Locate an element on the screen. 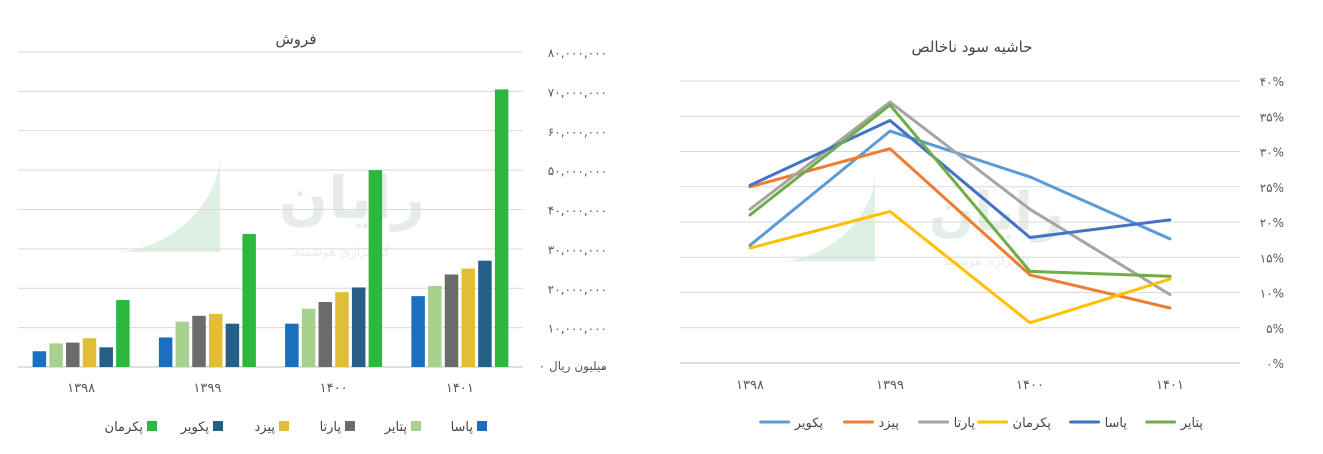  y-tick-label: ۲۵% is located at coordinates (1272, 188).